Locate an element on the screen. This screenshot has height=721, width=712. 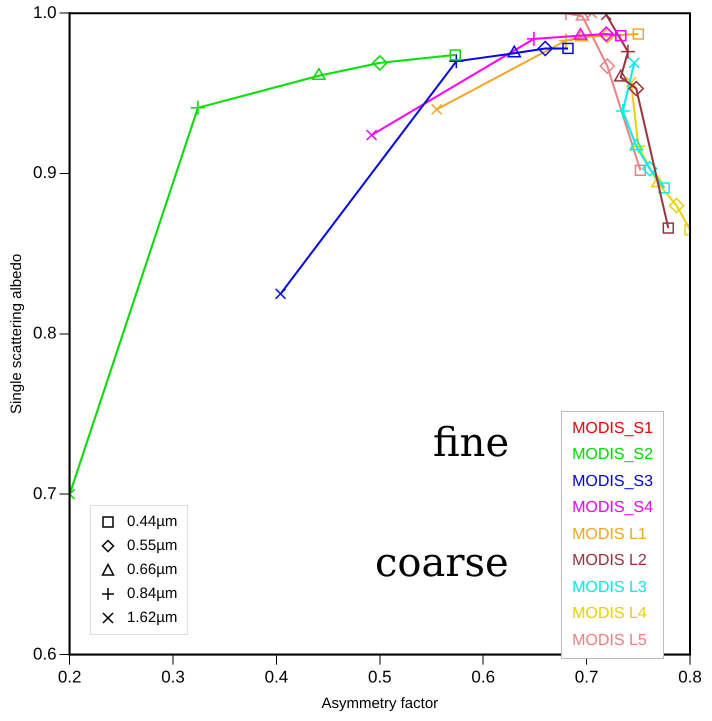
x-tick-label: 0.6 is located at coordinates (483, 676).